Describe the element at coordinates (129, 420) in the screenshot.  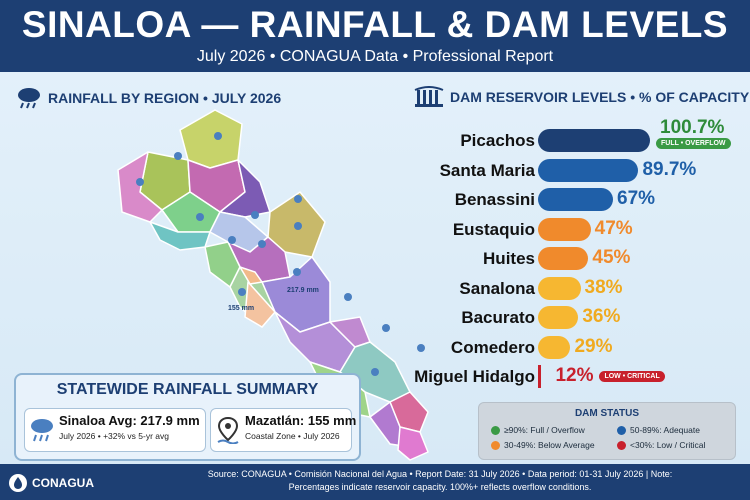
I see `summary-avg-value: Sinaloa Avg: 217.9 mm` at that location.